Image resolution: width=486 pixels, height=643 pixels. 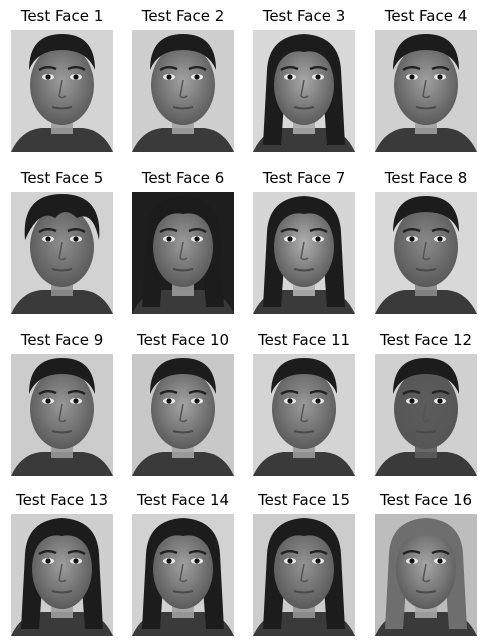 I want to click on face-title: Test Face 14, so click(x=183, y=500).